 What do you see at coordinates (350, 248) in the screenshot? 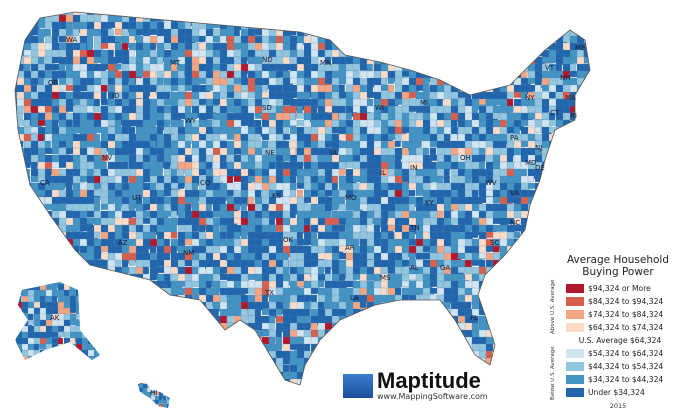
I see `state-label-ar: AR` at bounding box center [350, 248].